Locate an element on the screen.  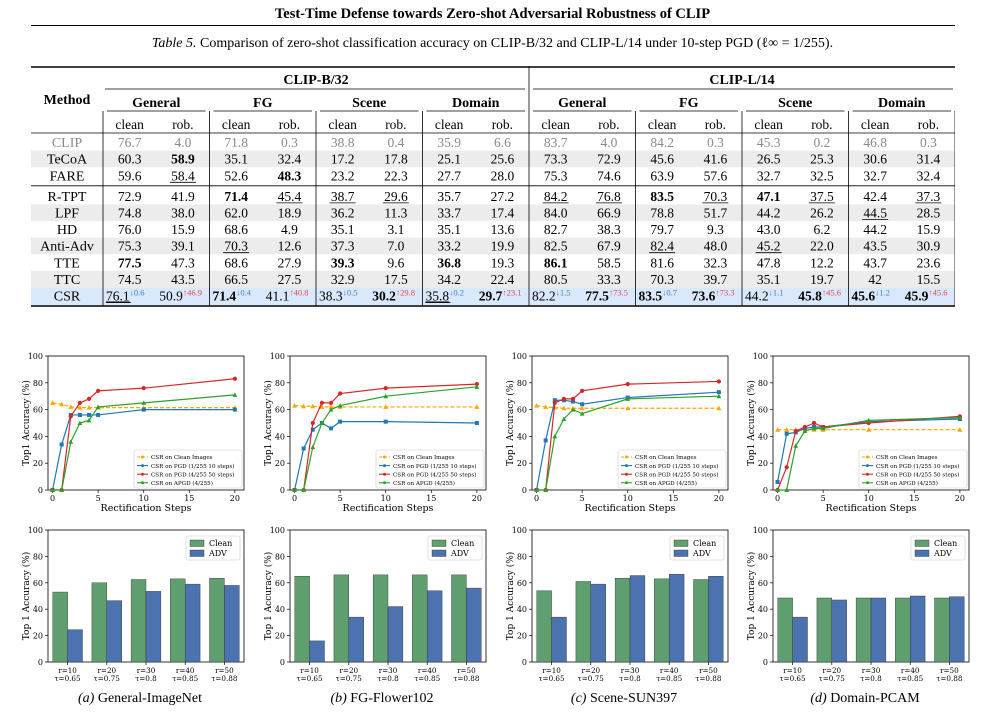
x-tick-label: r=20 is located at coordinates (348, 670).